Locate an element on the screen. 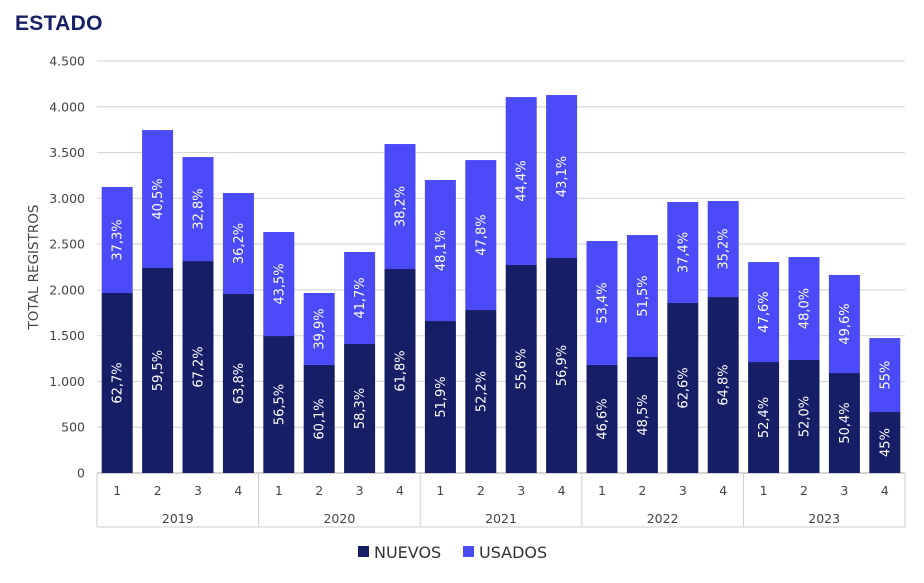  data-label-nuevos: 50,4% is located at coordinates (845, 422).